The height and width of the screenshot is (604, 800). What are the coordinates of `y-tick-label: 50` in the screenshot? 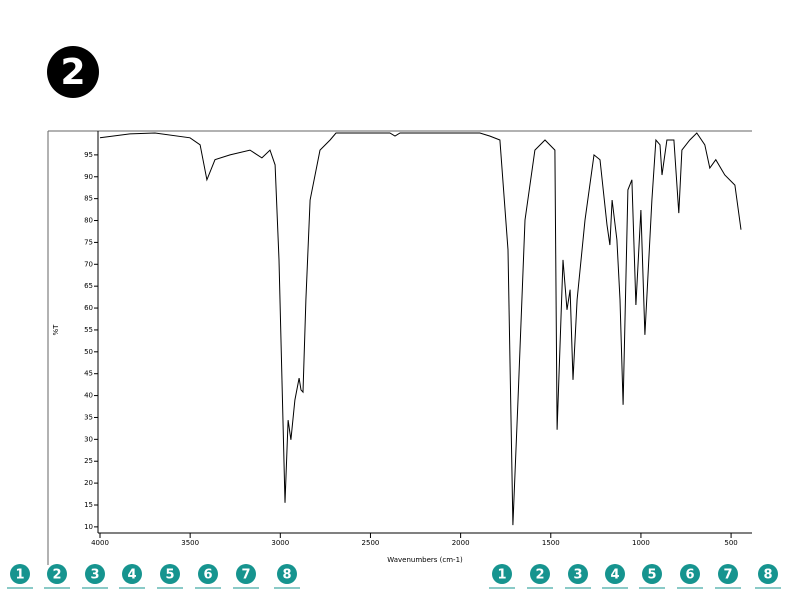 It's located at (88, 352).